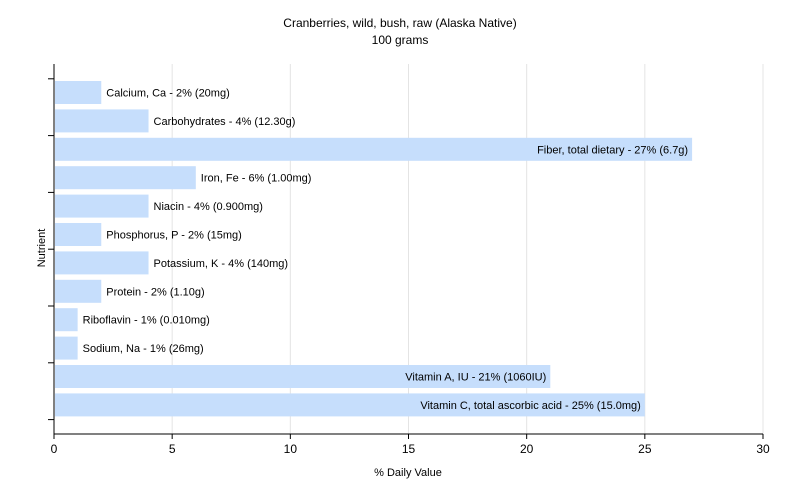 The width and height of the screenshot is (800, 500). What do you see at coordinates (155, 292) in the screenshot?
I see `bar-label: Protein - 2% (1.10g)` at bounding box center [155, 292].